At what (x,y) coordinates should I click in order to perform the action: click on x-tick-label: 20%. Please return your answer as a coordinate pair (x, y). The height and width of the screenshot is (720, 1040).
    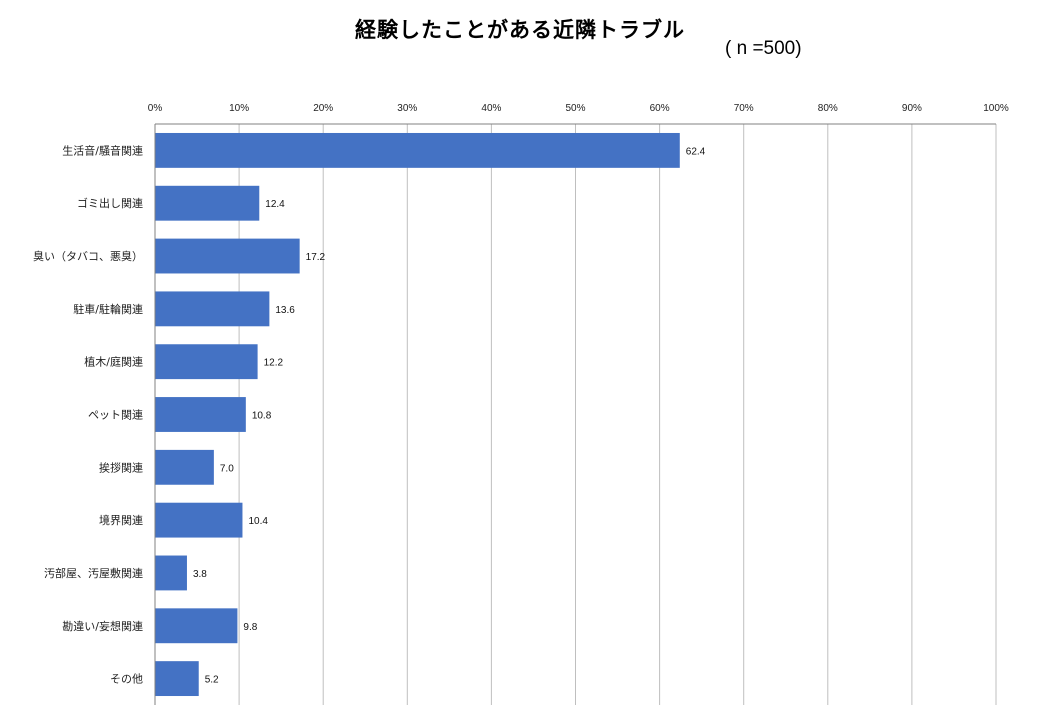
    Looking at the image, I should click on (323, 108).